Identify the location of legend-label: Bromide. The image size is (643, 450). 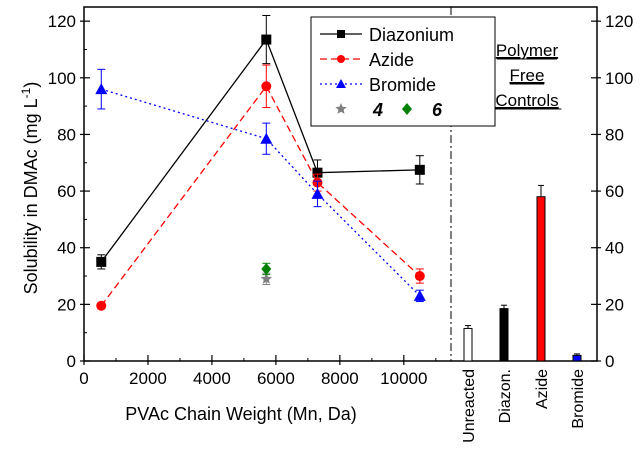
(402, 85).